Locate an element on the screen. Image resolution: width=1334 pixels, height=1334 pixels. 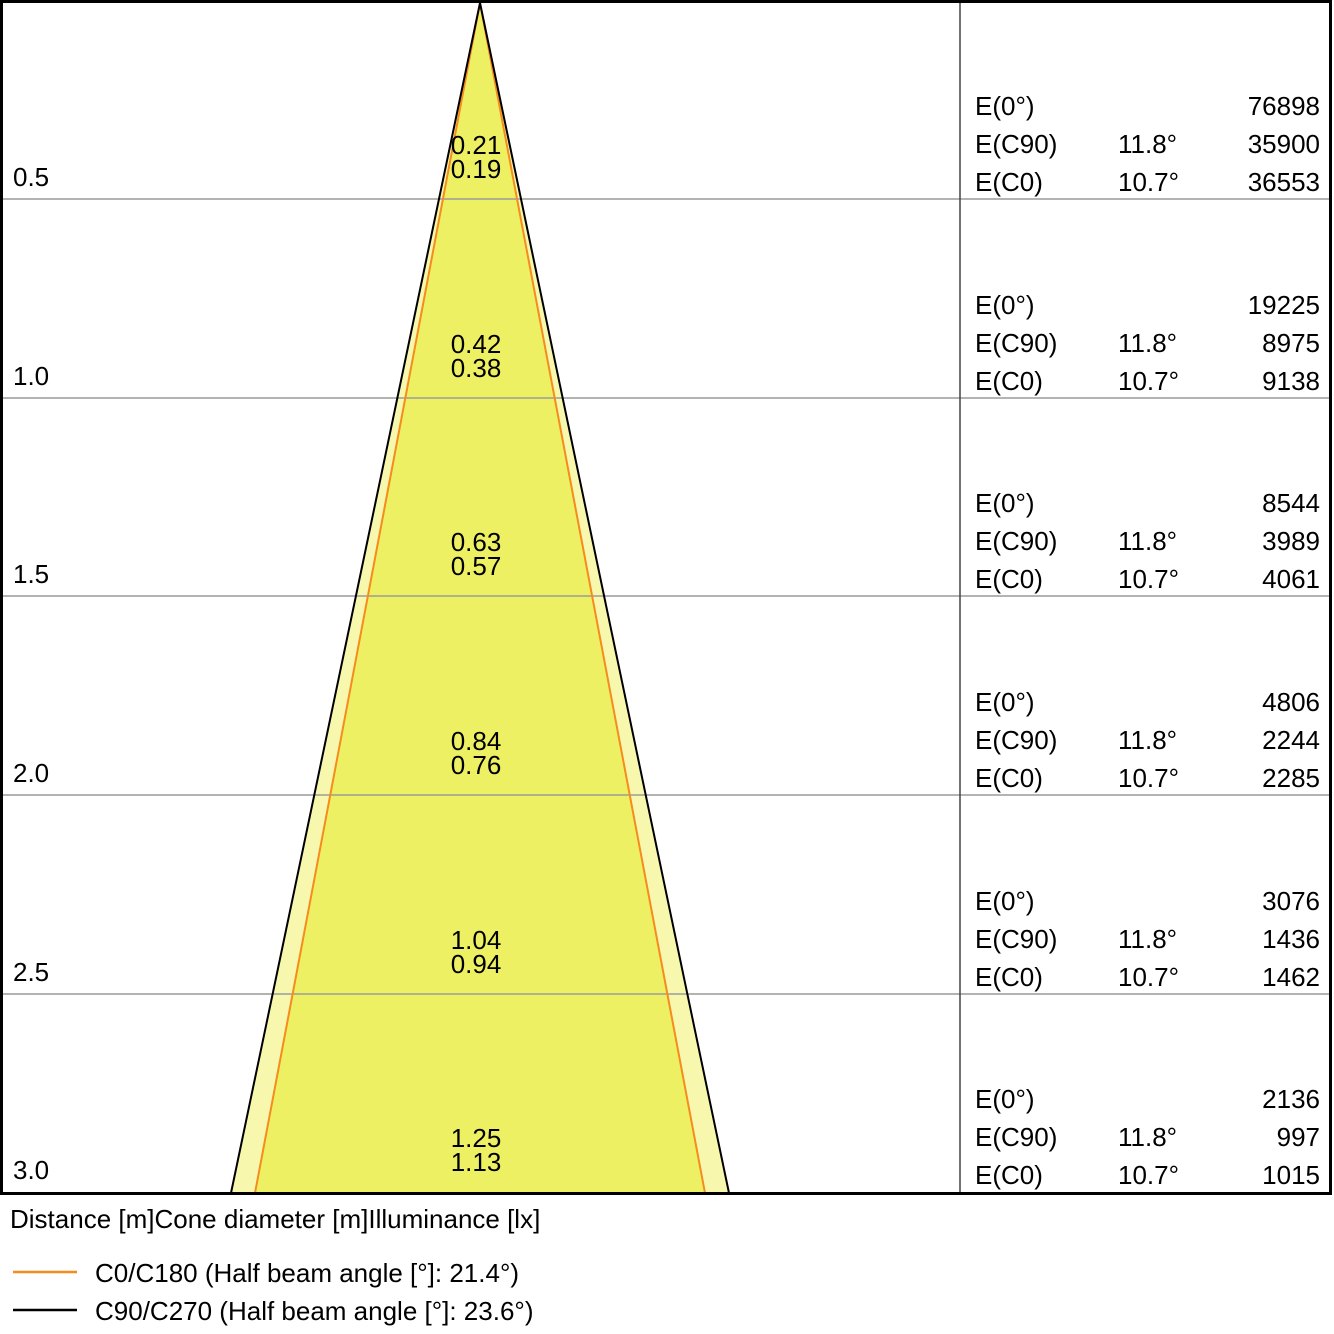
cone-diameter-c90: 0.63 is located at coordinates (476, 542).